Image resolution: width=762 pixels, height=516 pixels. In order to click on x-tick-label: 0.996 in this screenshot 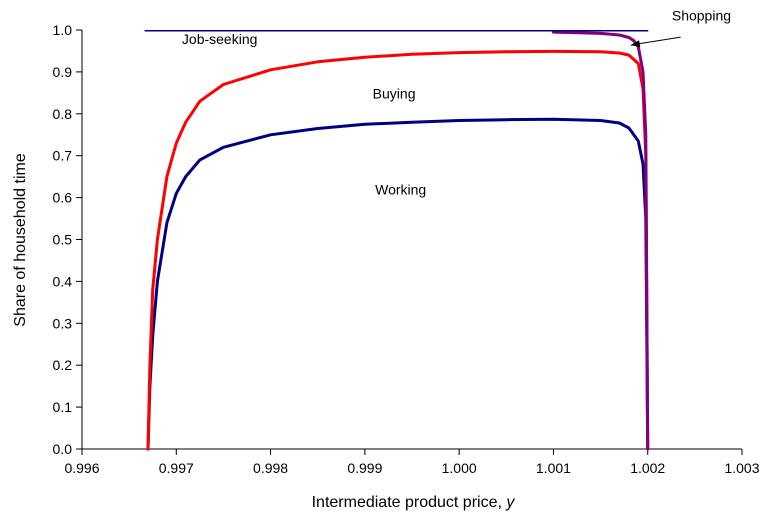, I will do `click(81, 468)`.